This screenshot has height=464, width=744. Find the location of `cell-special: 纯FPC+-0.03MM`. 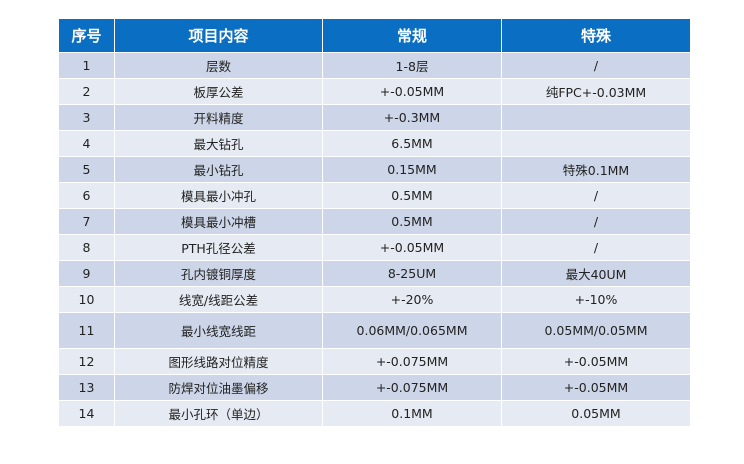

cell-special: 纯FPC+-0.03MM is located at coordinates (596, 91).